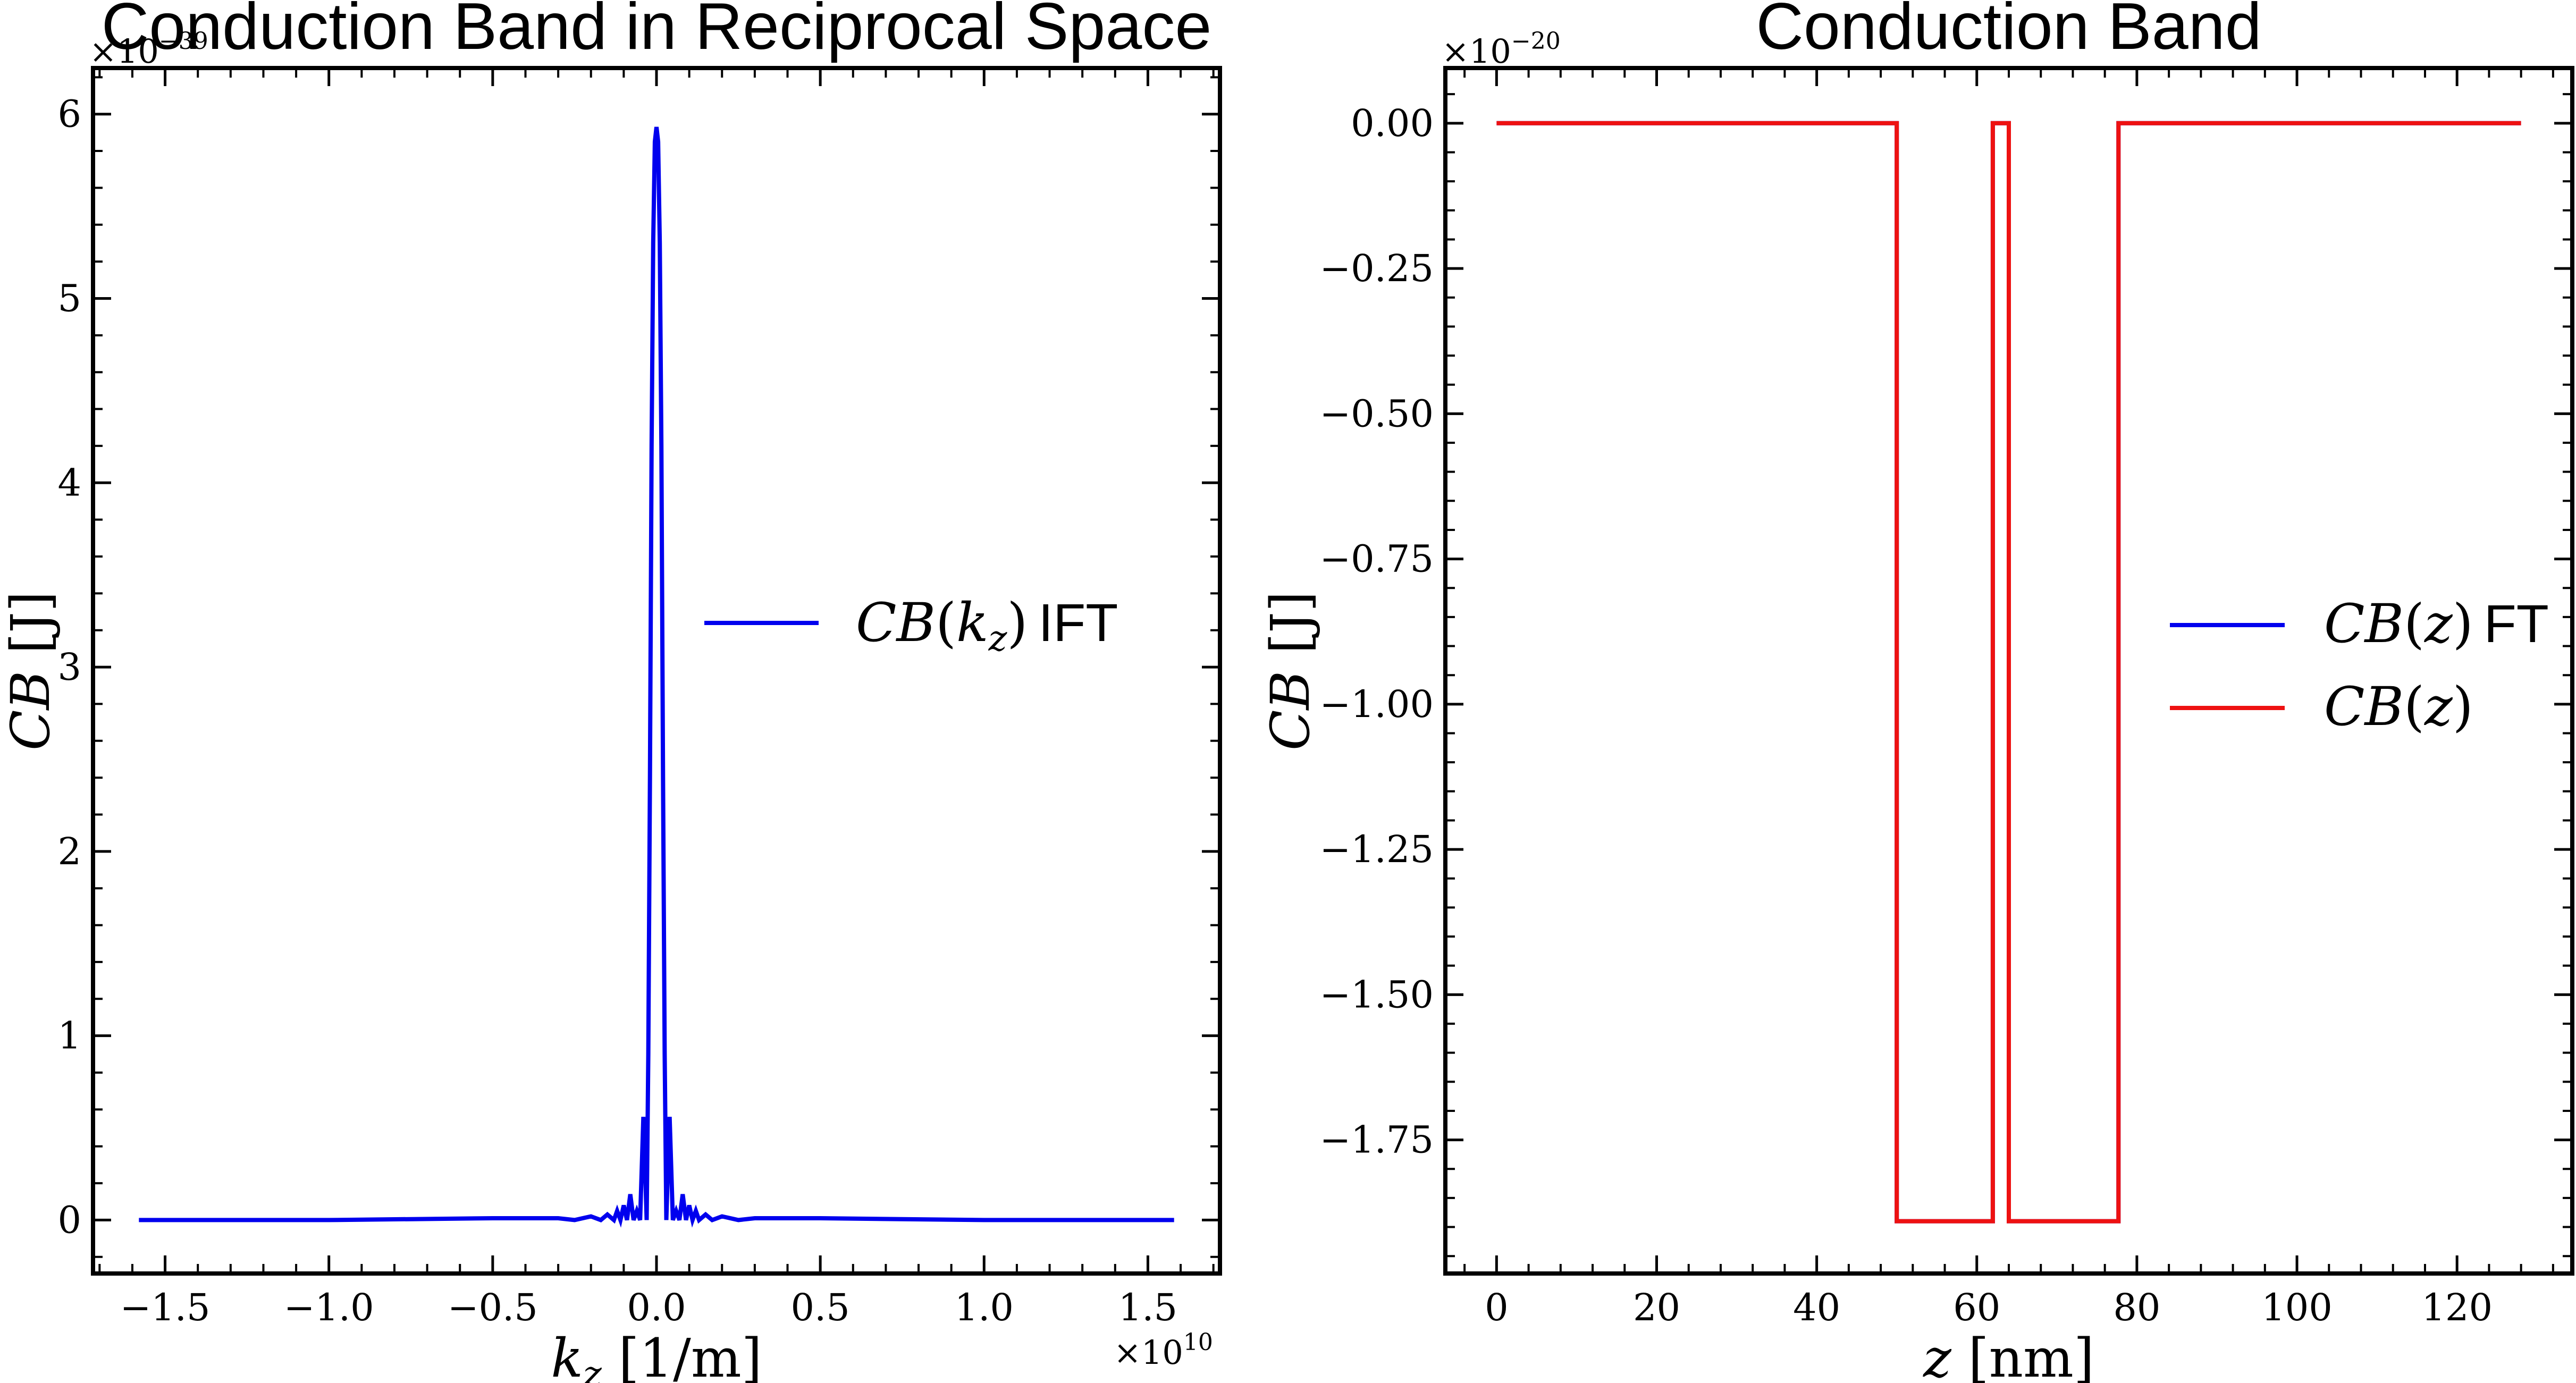  What do you see at coordinates (1376, 994) in the screenshot?
I see `y-tick-label: −1.50` at bounding box center [1376, 994].